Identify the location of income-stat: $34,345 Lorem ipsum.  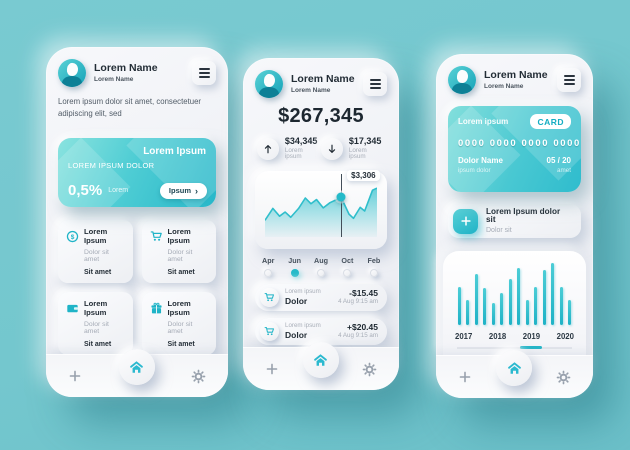
(289, 149).